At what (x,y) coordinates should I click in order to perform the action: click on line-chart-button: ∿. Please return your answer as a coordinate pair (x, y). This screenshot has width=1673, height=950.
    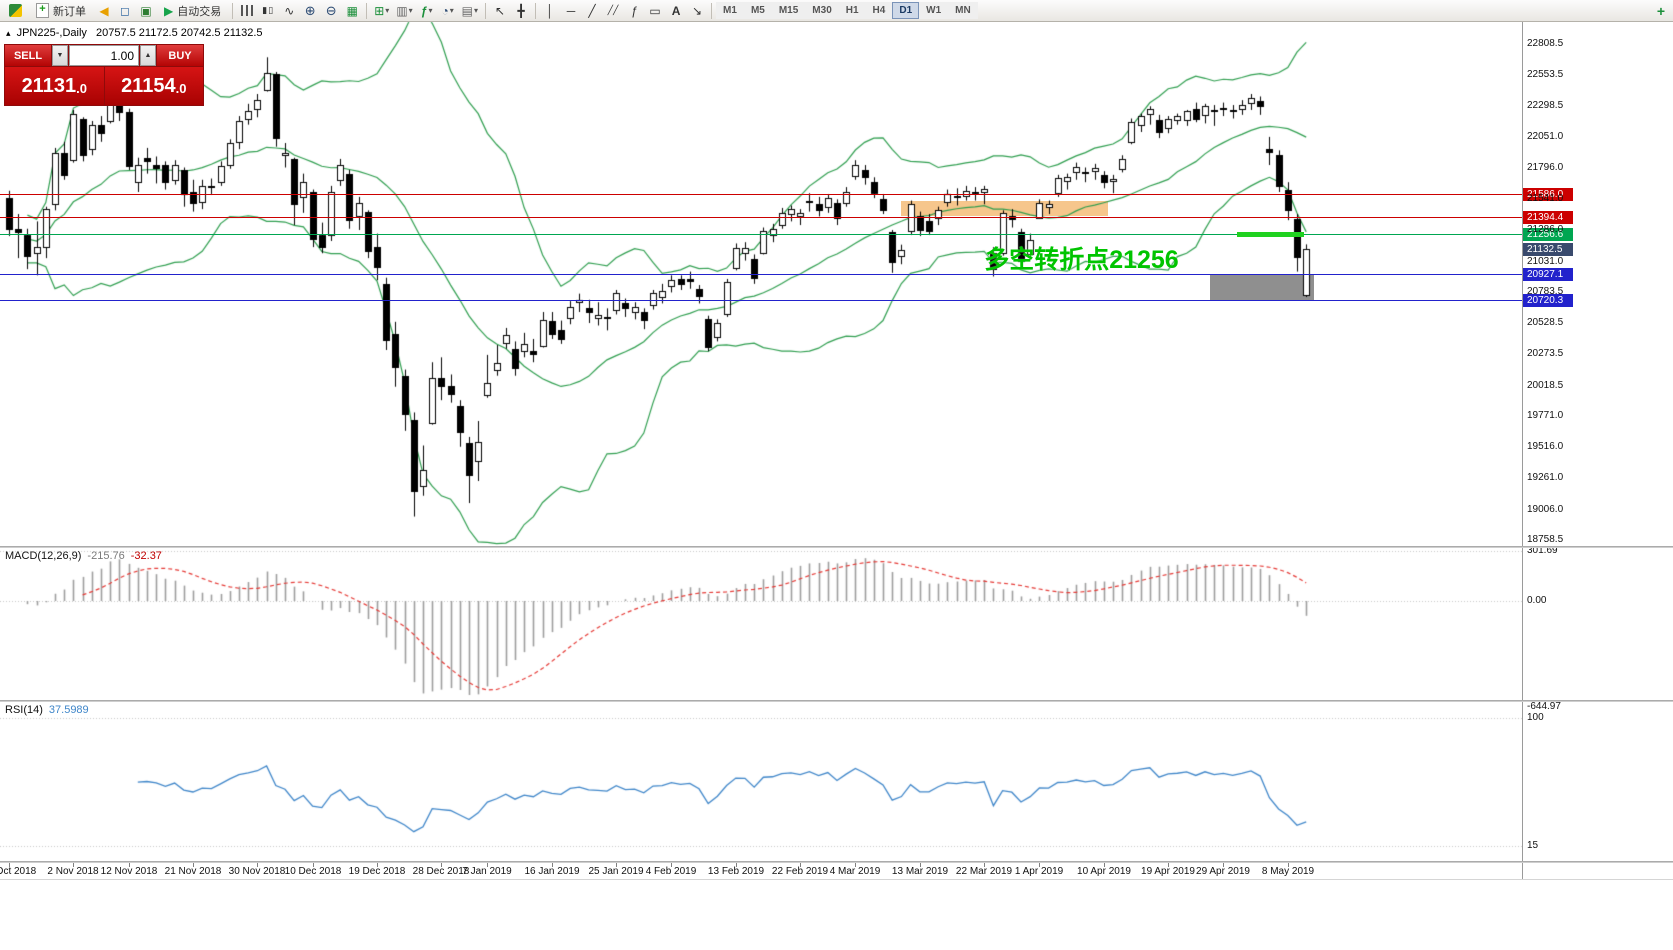
    Looking at the image, I should click on (289, 10).